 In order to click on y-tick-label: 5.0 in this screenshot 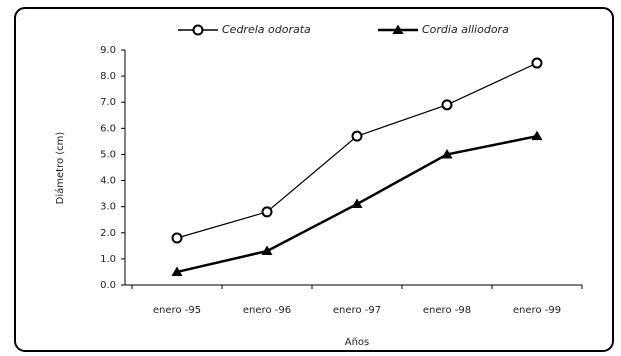, I will do `click(108, 154)`.